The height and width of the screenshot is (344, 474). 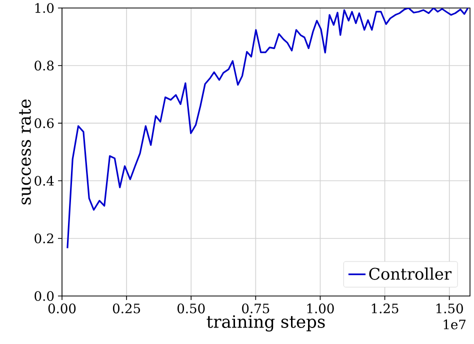 What do you see at coordinates (455, 325) in the screenshot?
I see `text: 1e7` at bounding box center [455, 325].